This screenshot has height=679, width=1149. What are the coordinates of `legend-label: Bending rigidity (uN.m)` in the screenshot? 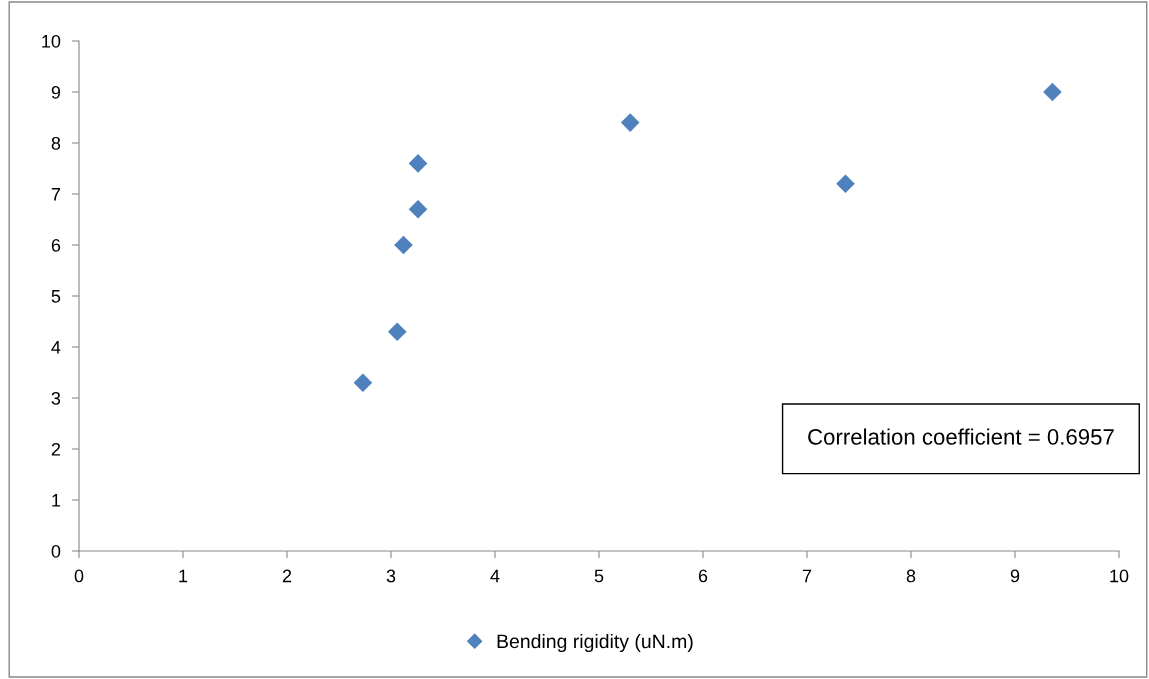 It's located at (595, 643).